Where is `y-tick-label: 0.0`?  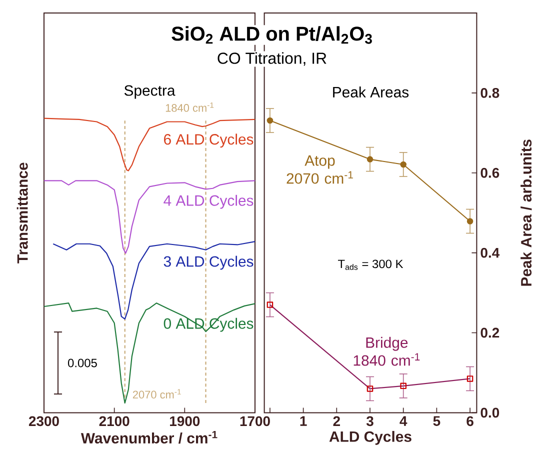
y-tick-label: 0.0 is located at coordinates (490, 413).